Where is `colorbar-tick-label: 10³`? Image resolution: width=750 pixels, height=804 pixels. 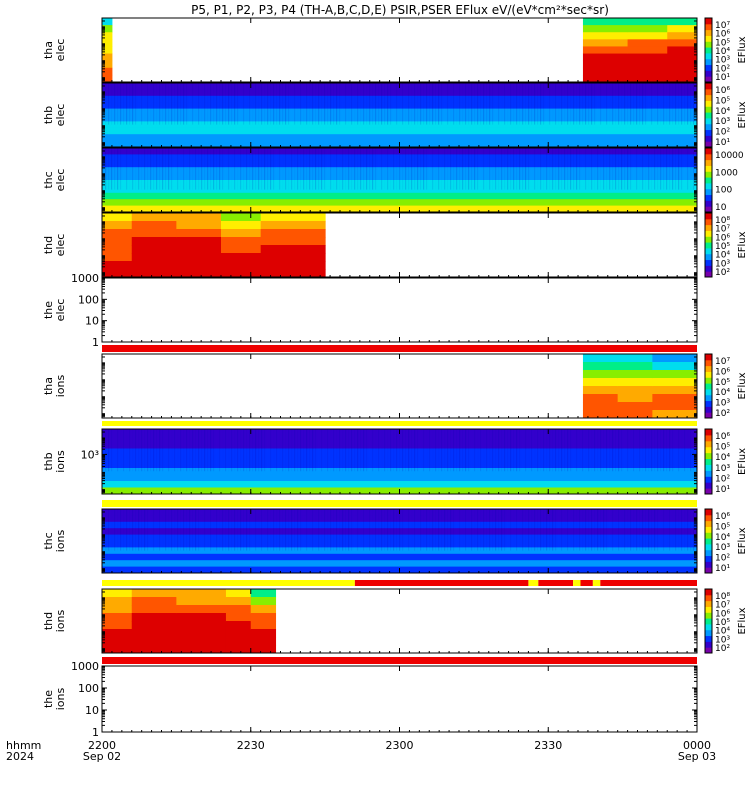 colorbar-tick-label: 10³ is located at coordinates (722, 404).